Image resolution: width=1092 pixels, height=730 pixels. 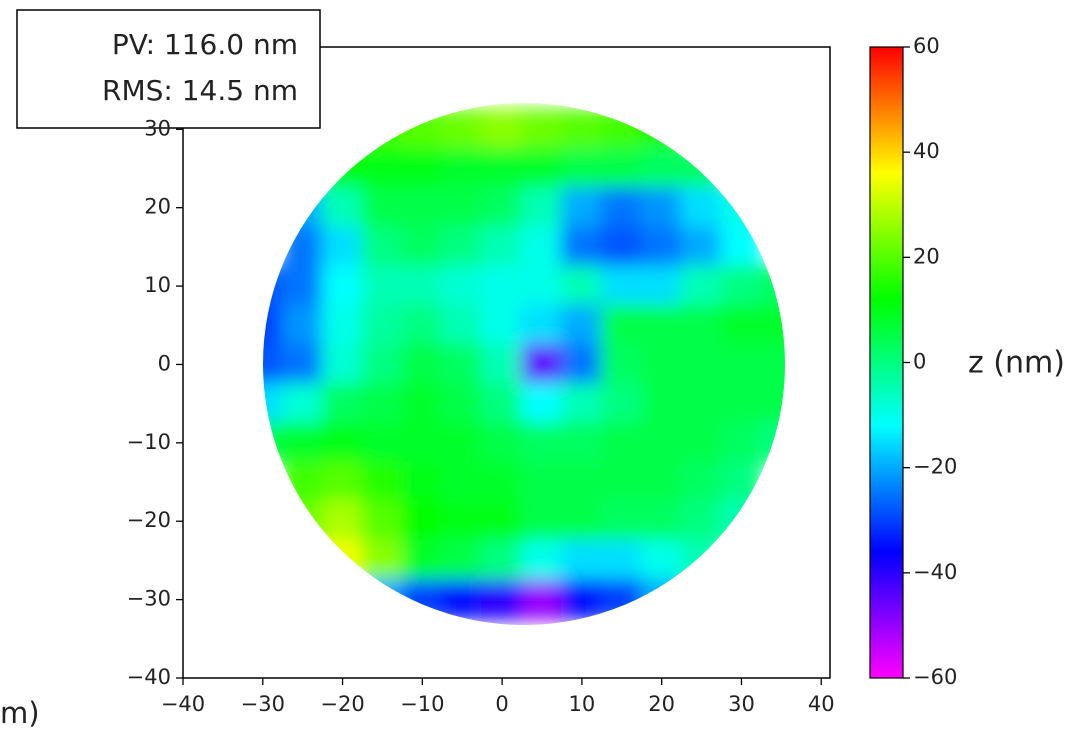 What do you see at coordinates (661, 704) in the screenshot?
I see `x-tick-label: 20` at bounding box center [661, 704].